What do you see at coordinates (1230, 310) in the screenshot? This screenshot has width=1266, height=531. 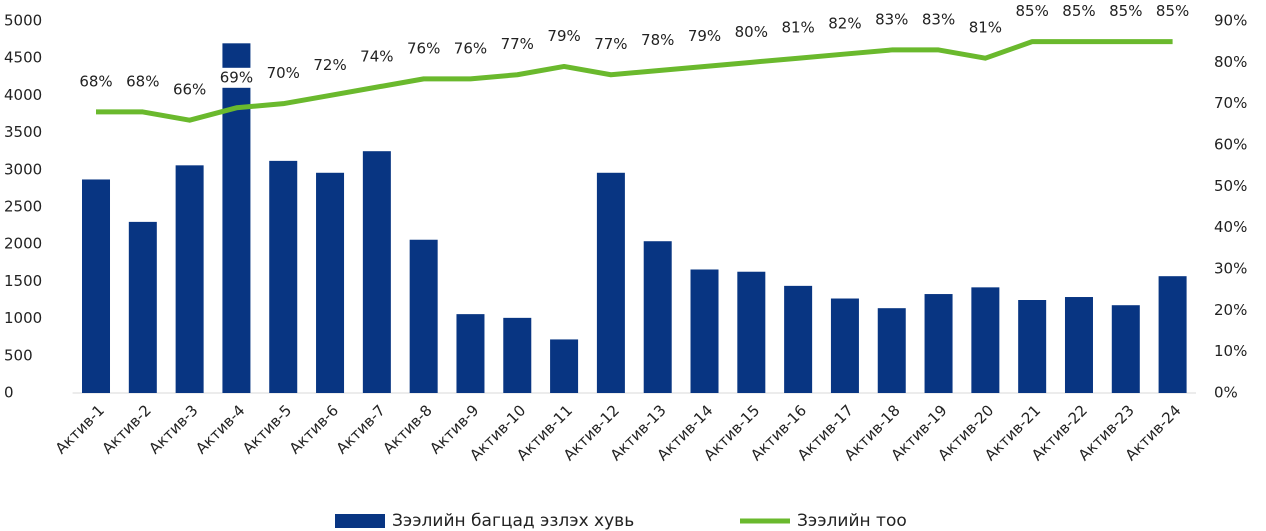 I see `y2-tick-label: 20%` at bounding box center [1230, 310].